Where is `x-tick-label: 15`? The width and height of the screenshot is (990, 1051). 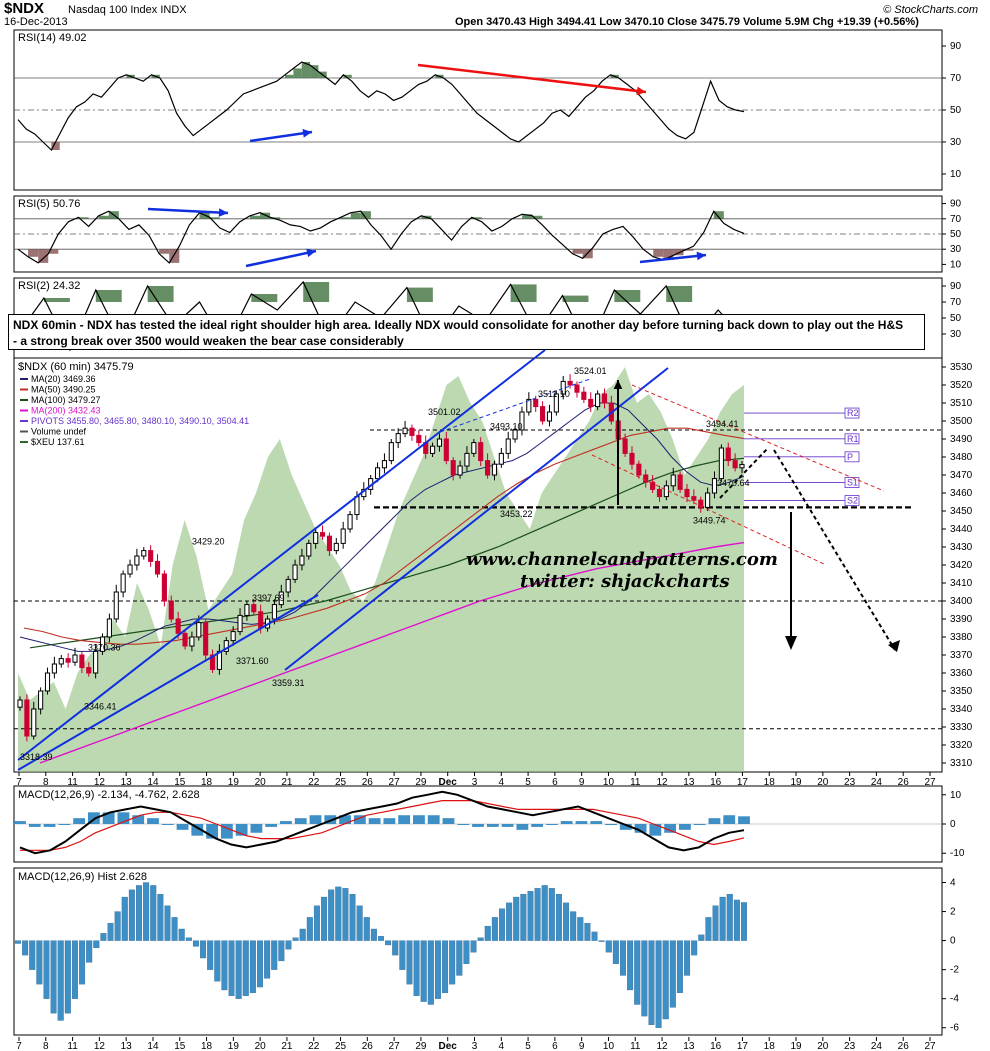 x-tick-label: 15 is located at coordinates (180, 782).